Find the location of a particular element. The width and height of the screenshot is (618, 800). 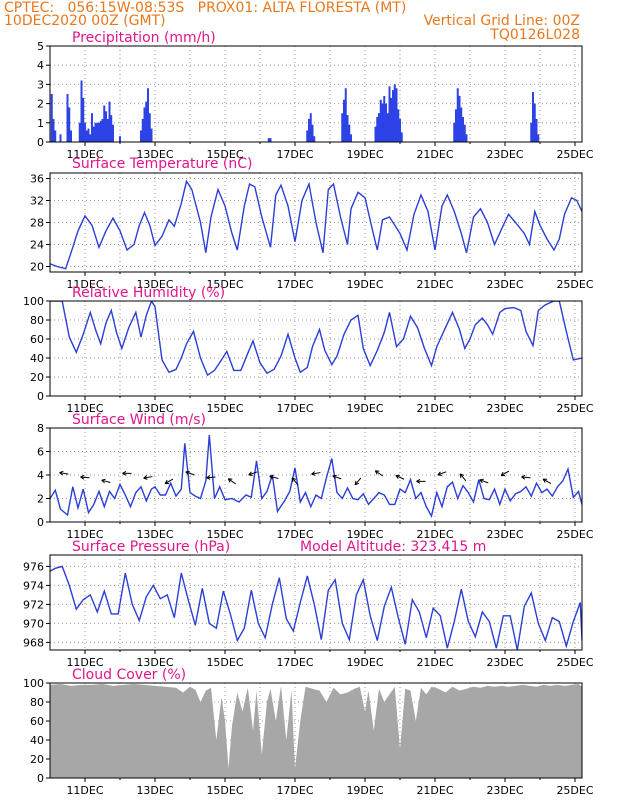

y-tick-label: 968 is located at coordinates (33, 642).